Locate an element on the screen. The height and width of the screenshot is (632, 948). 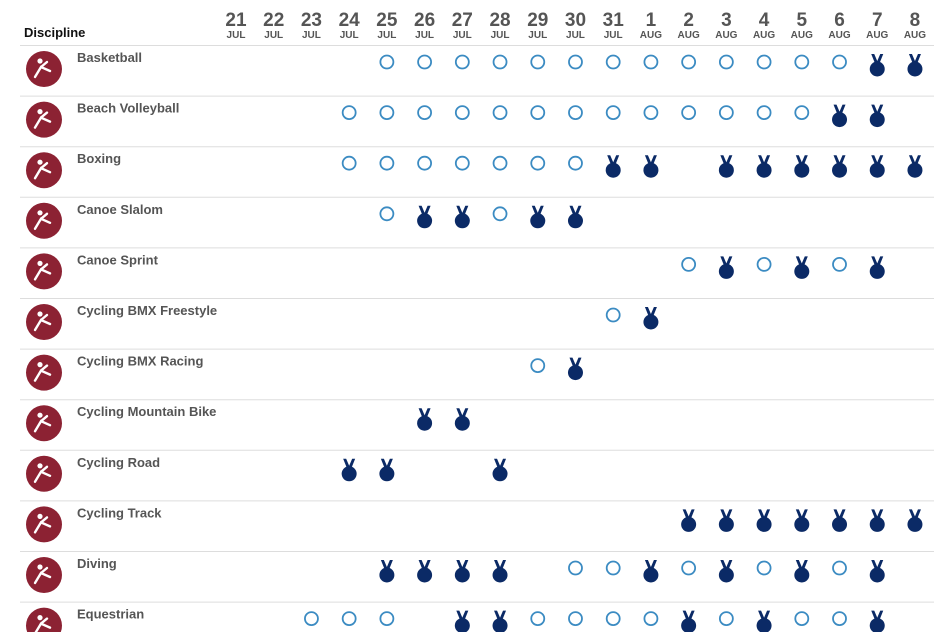
discipline-name: Boxing is located at coordinates (99, 158).